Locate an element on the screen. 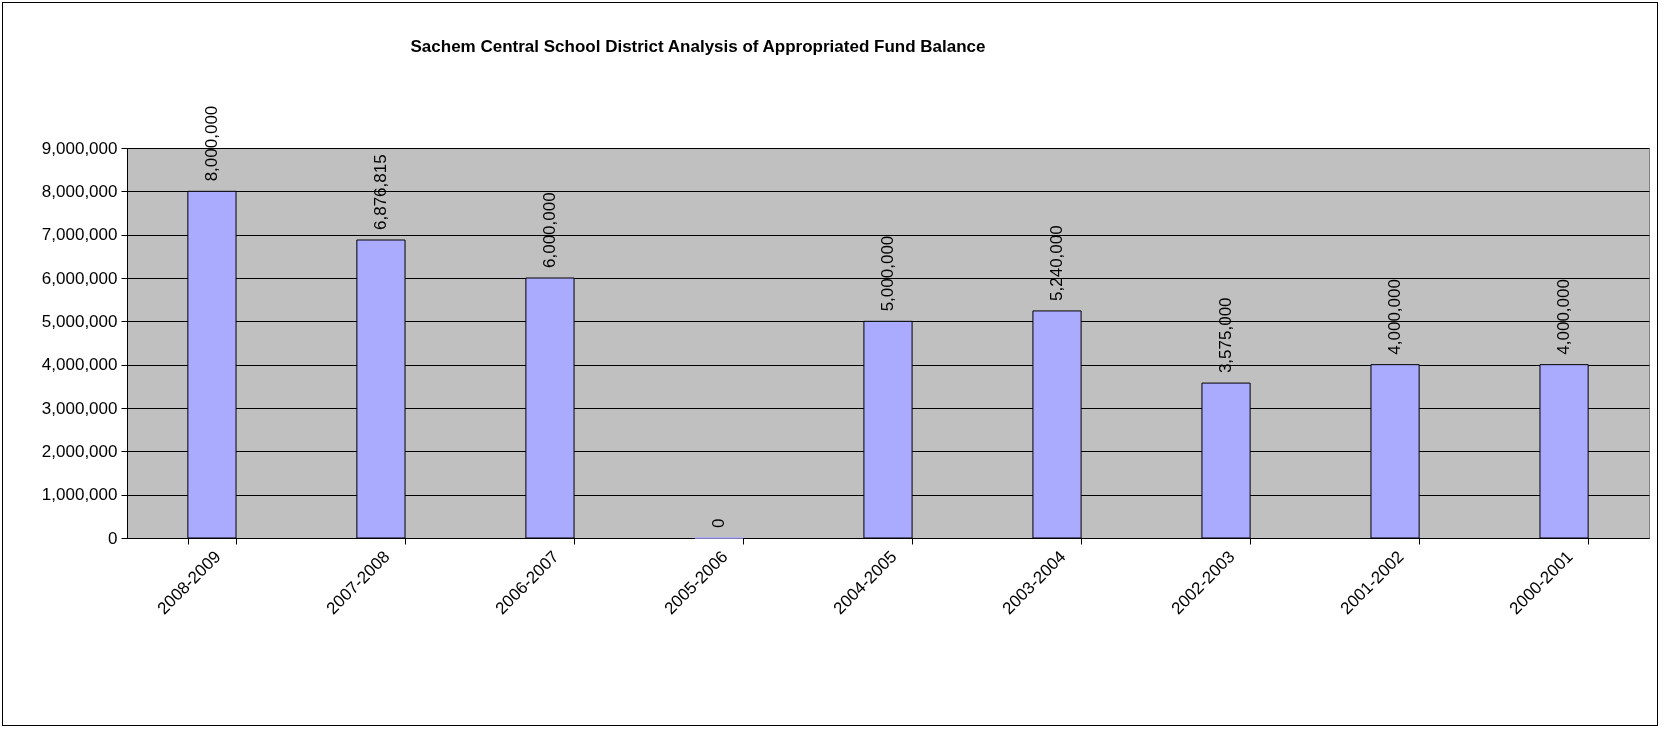 This screenshot has height=731, width=1663. y-tick-label: 5,000,000 is located at coordinates (79, 321).